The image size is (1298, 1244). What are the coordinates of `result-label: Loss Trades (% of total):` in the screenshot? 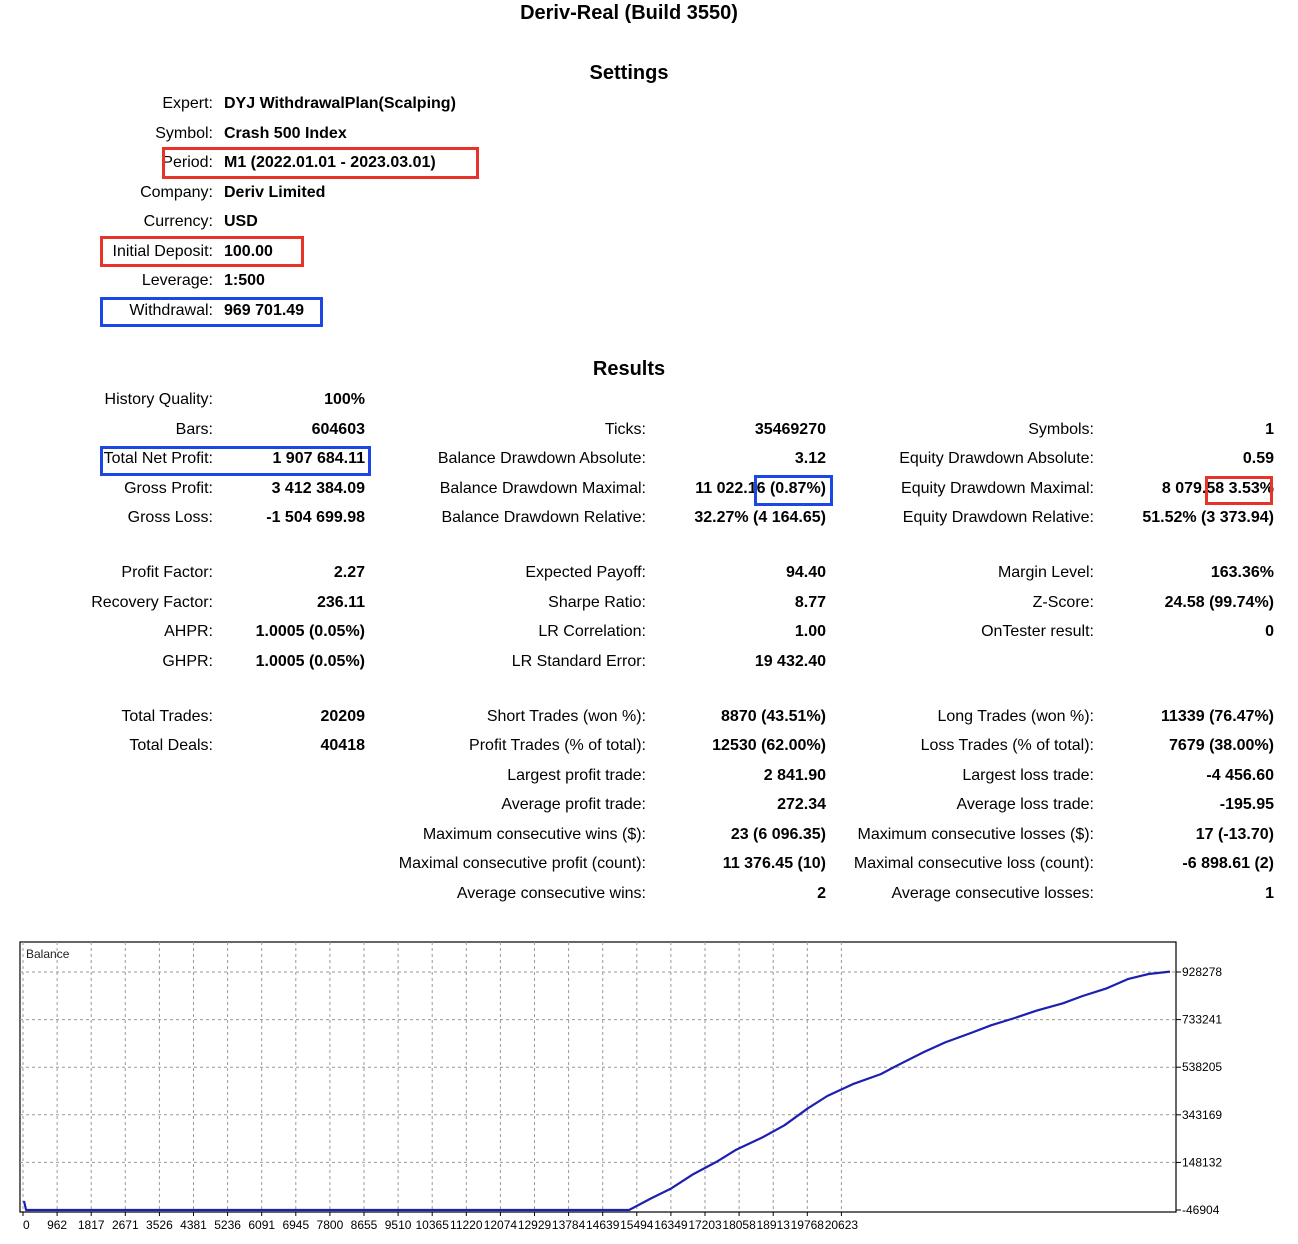 It's located at (1007, 745).